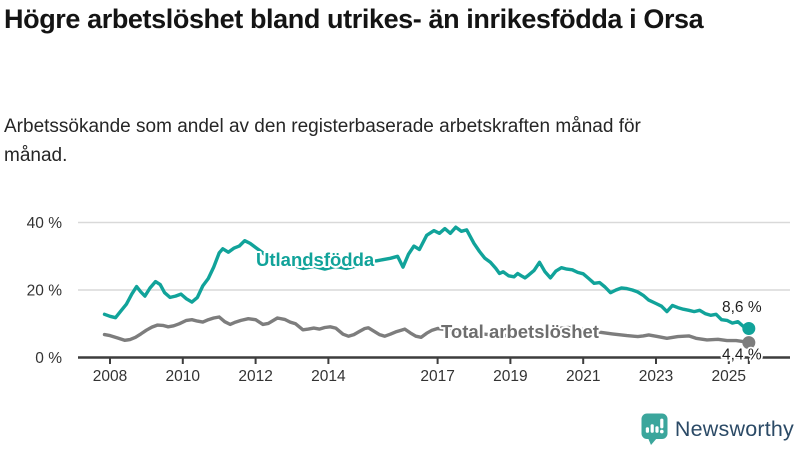 Image resolution: width=800 pixels, height=450 pixels. I want to click on x-axis-tick-label: 2008, so click(110, 376).